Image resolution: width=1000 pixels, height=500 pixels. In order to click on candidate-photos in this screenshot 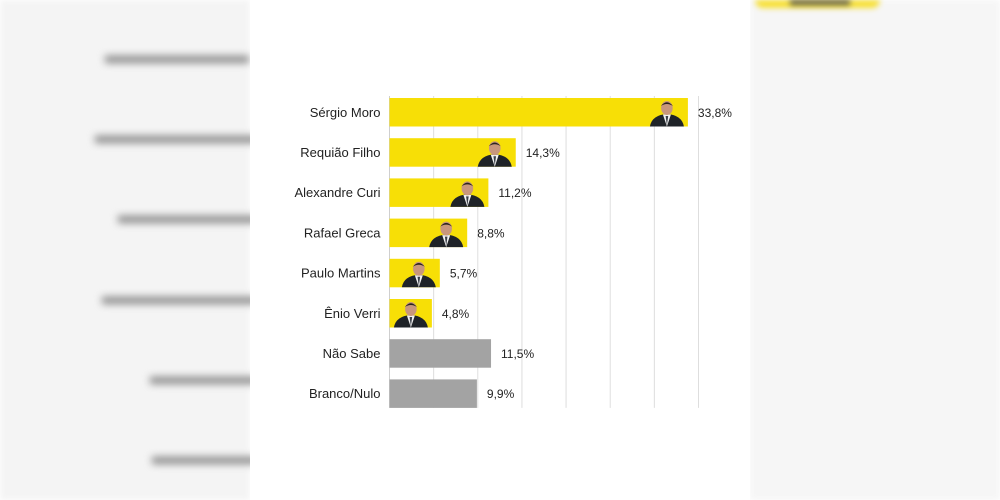, I will do `click(538, 214)`.